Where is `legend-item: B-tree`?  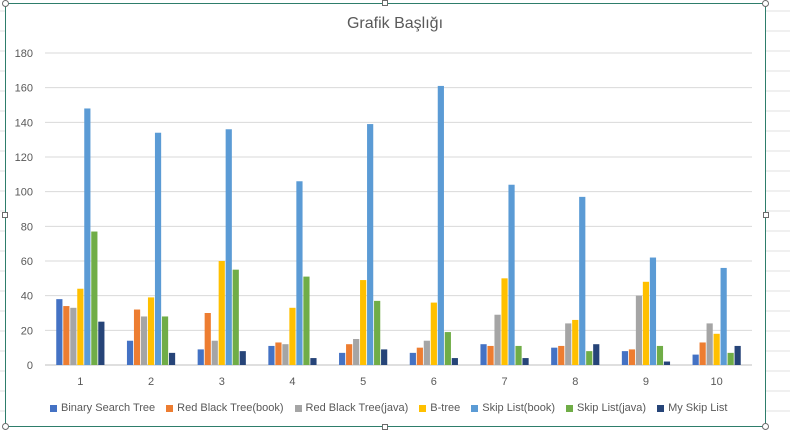 legend-item: B-tree is located at coordinates (439, 408).